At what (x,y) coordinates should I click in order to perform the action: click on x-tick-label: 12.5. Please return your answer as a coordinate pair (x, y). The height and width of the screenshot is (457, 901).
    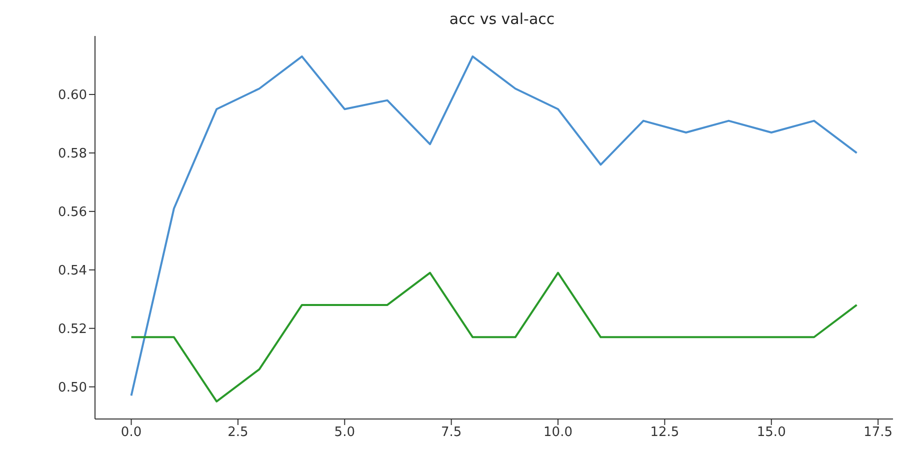
    Looking at the image, I should click on (665, 432).